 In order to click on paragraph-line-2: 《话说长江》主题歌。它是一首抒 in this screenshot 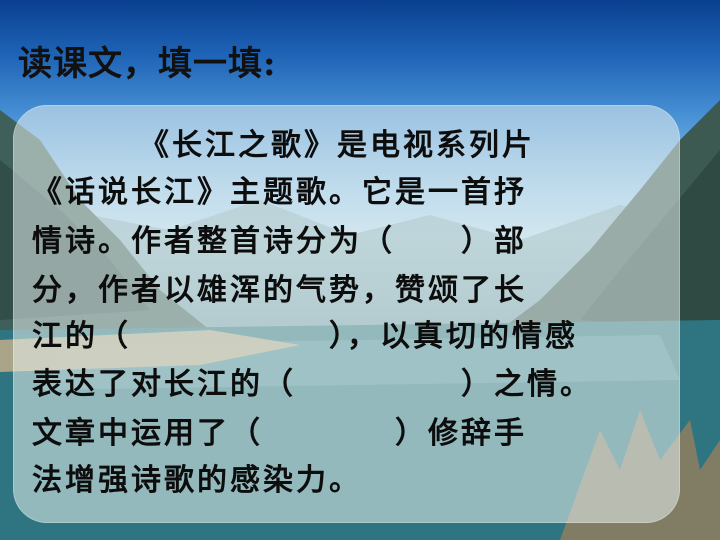, I will do `click(279, 192)`.